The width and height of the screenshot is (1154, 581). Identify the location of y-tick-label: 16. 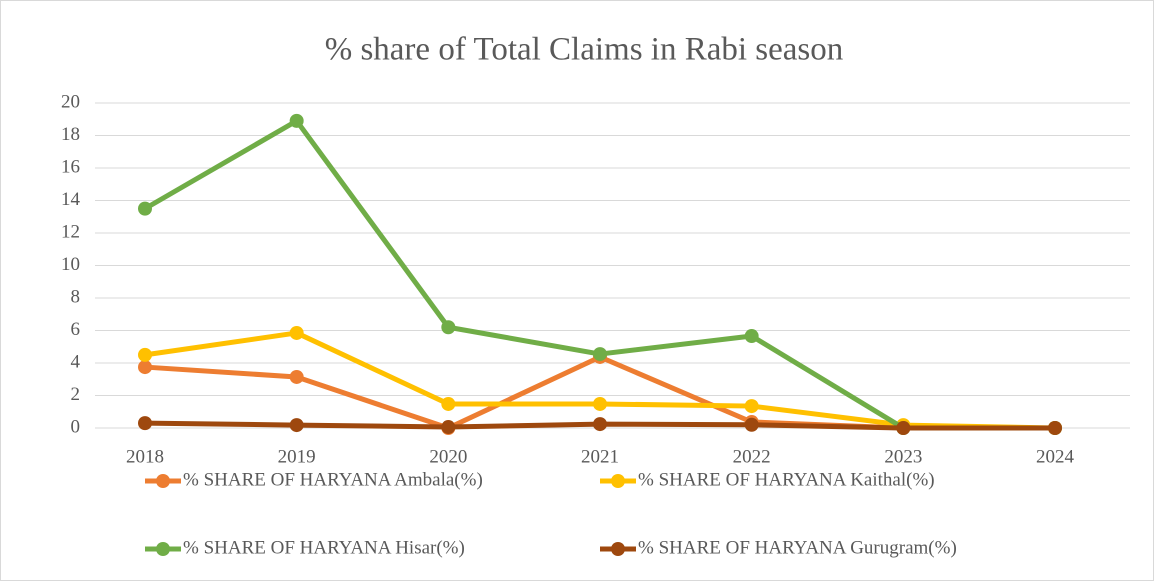
(70, 166).